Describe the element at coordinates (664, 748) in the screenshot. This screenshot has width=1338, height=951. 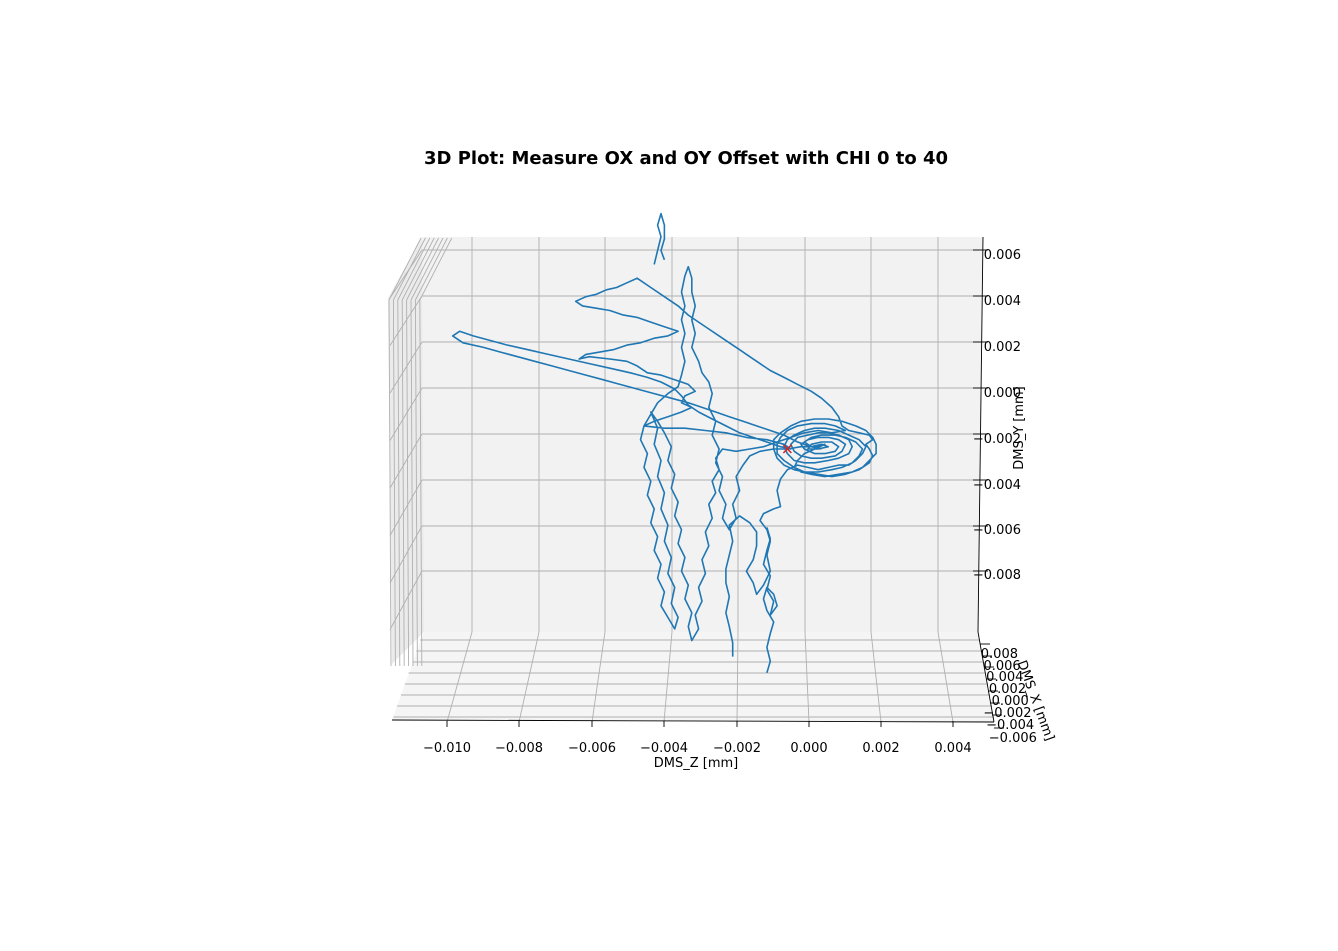
I see `x-tick-label: −0.004` at that location.